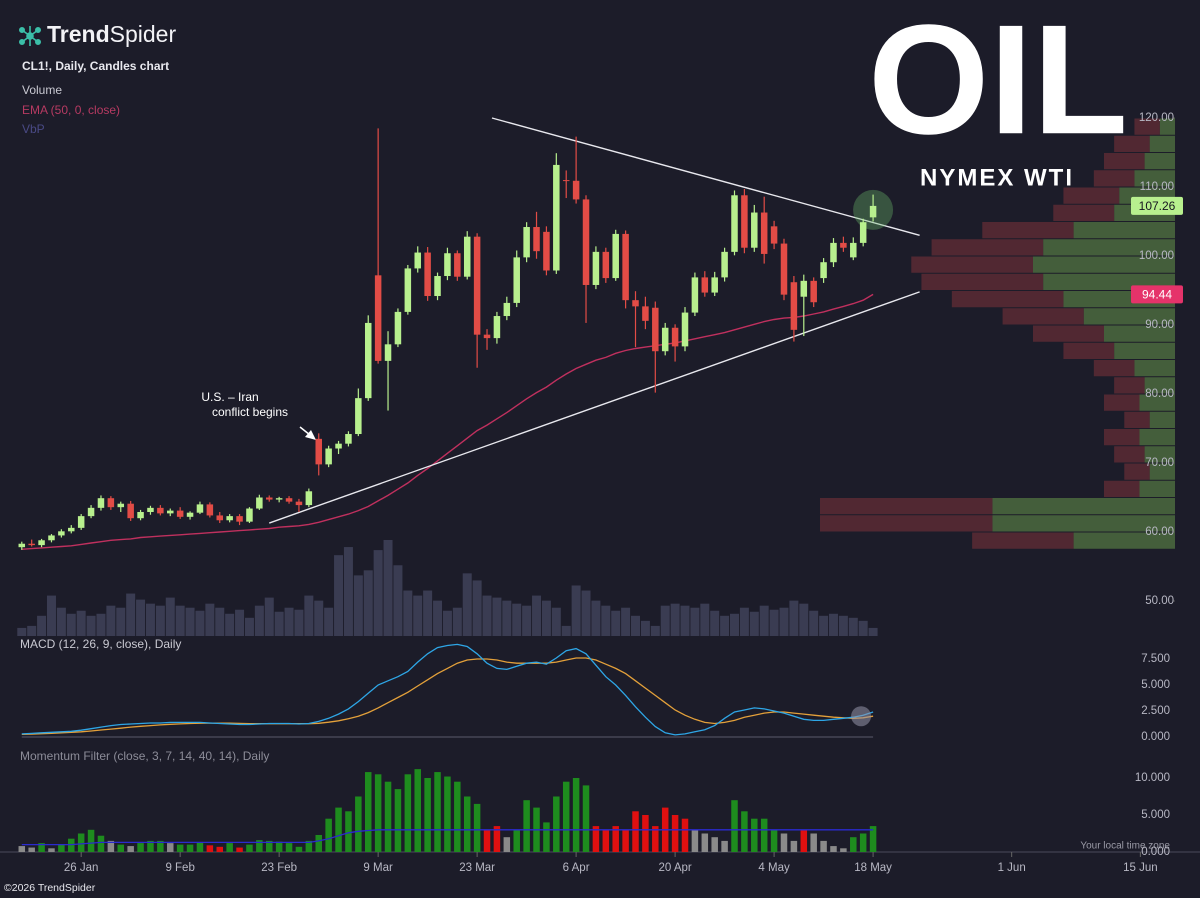 This screenshot has height=898, width=1200. What do you see at coordinates (774, 868) in the screenshot?
I see `x-tick-label: 4 May` at bounding box center [774, 868].